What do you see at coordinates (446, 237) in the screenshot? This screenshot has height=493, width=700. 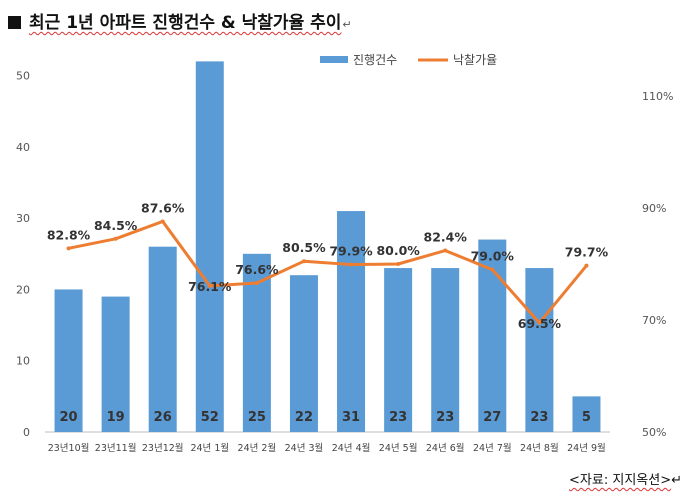 I see `rate-value-label: 82.4%` at bounding box center [446, 237].